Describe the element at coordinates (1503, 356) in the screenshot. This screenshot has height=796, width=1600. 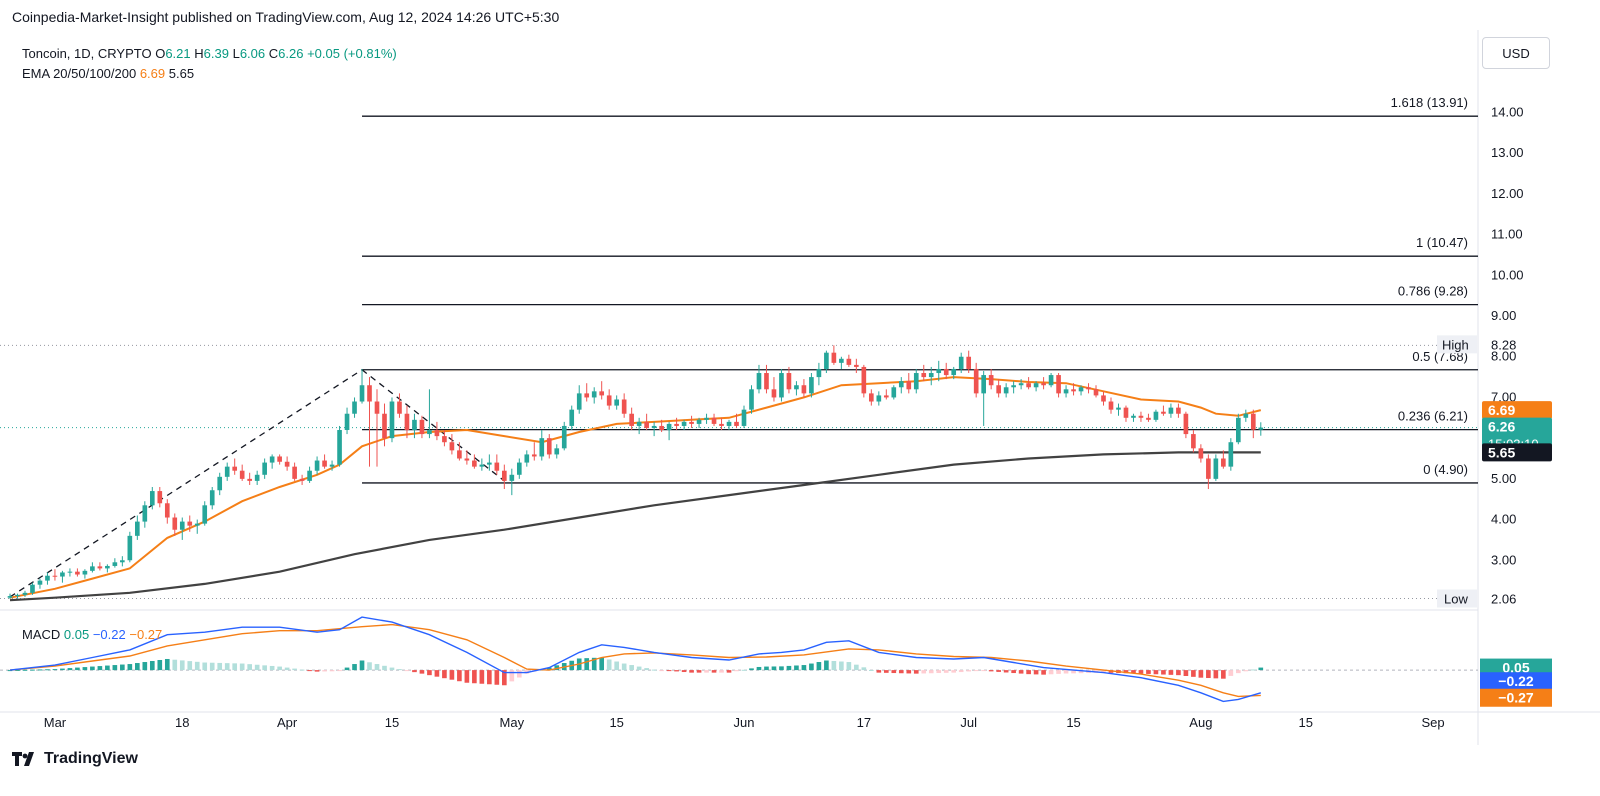
I see `y-tick-label: 8.00` at that location.